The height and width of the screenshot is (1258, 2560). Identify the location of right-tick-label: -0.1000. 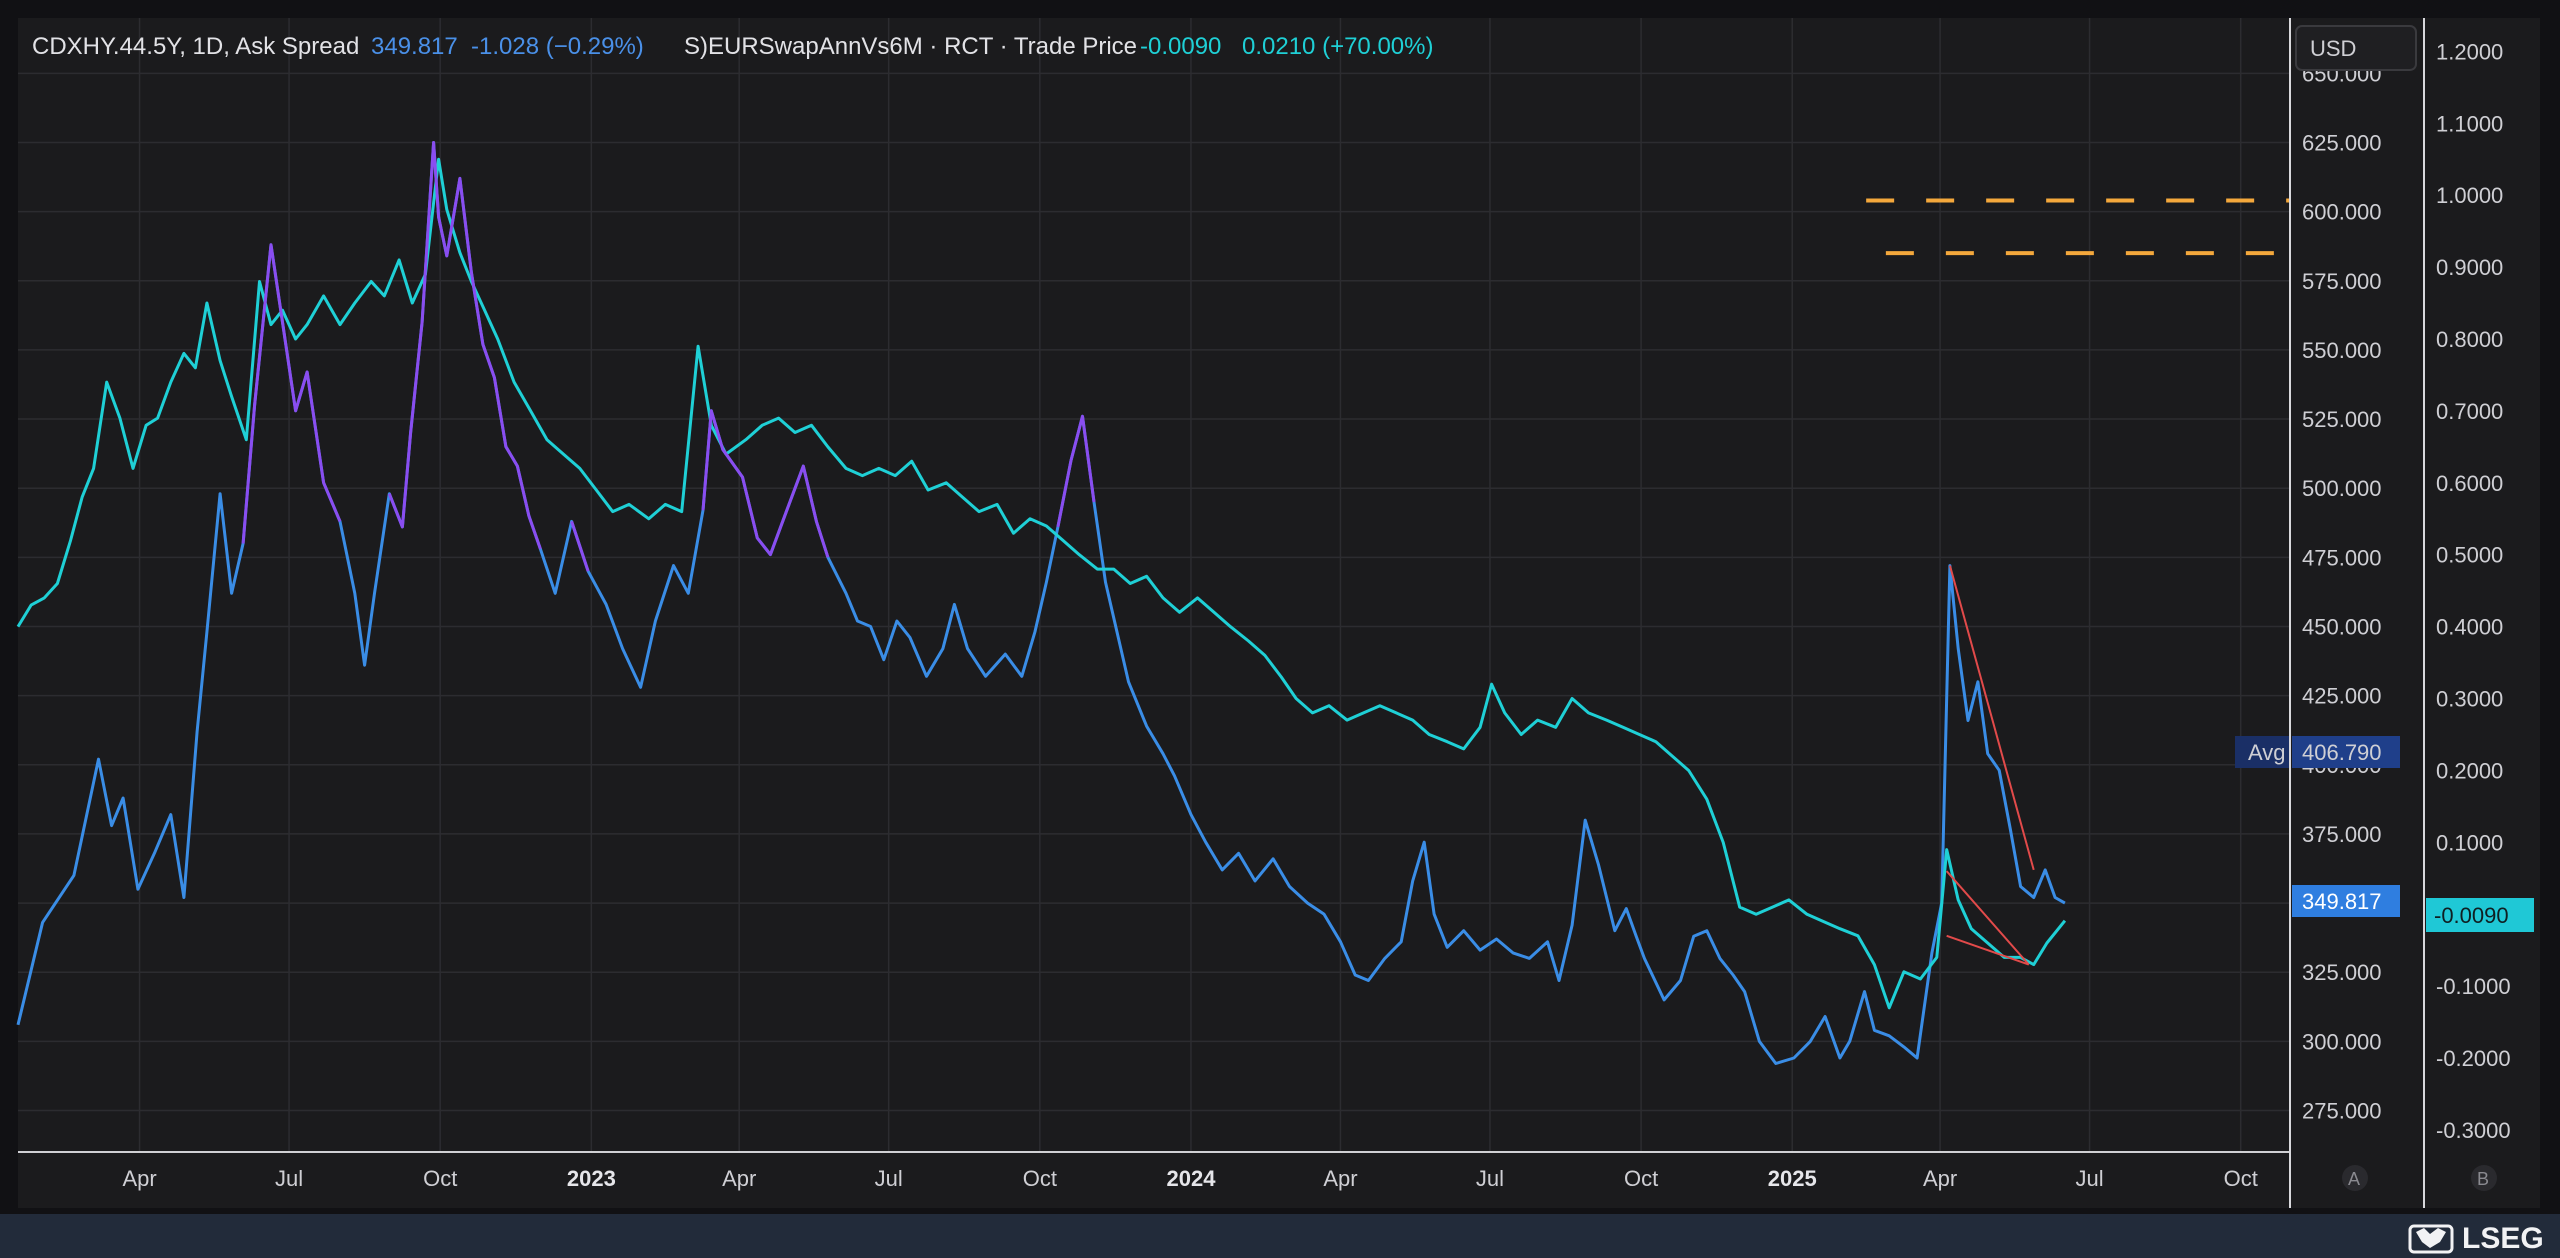
(2473, 986).